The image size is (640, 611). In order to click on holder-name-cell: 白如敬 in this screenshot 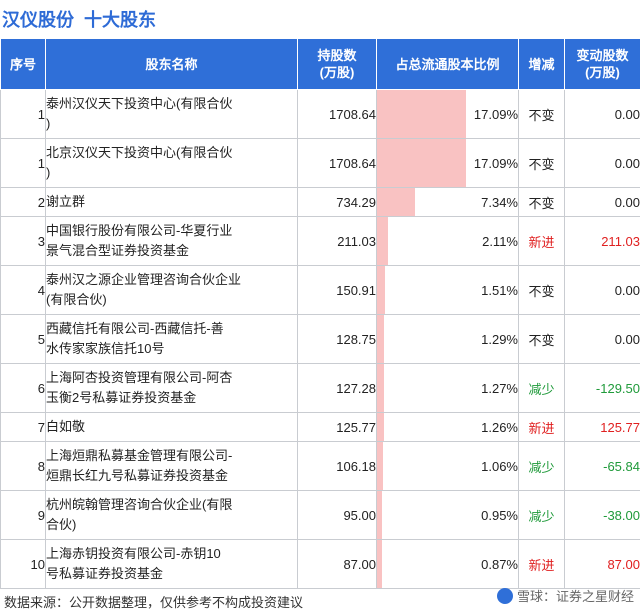, I will do `click(171, 427)`.